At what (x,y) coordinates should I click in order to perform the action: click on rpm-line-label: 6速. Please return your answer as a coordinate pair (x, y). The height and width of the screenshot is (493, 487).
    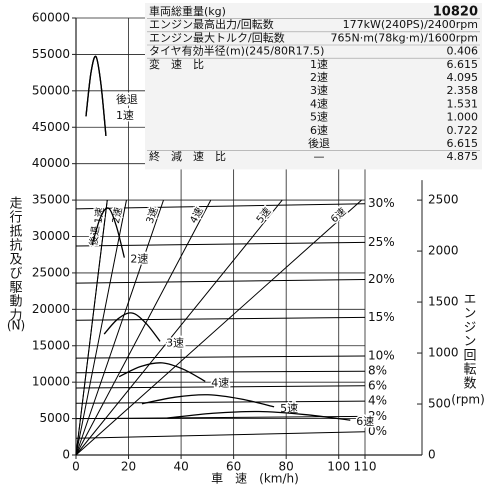
    Looking at the image, I should click on (338, 215).